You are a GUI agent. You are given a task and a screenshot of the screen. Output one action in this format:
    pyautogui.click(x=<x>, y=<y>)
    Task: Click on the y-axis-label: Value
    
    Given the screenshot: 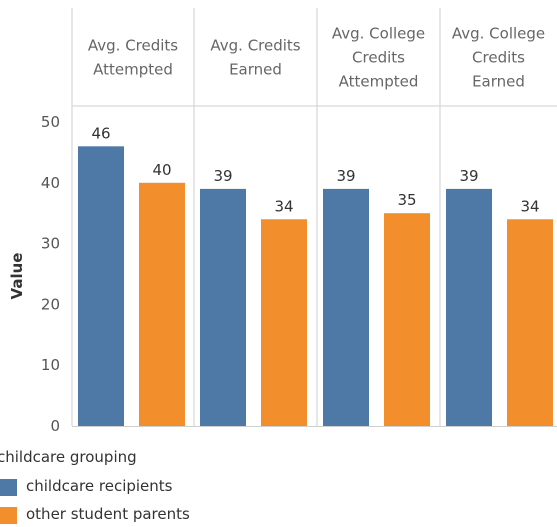 What is the action you would take?
    pyautogui.click(x=17, y=276)
    